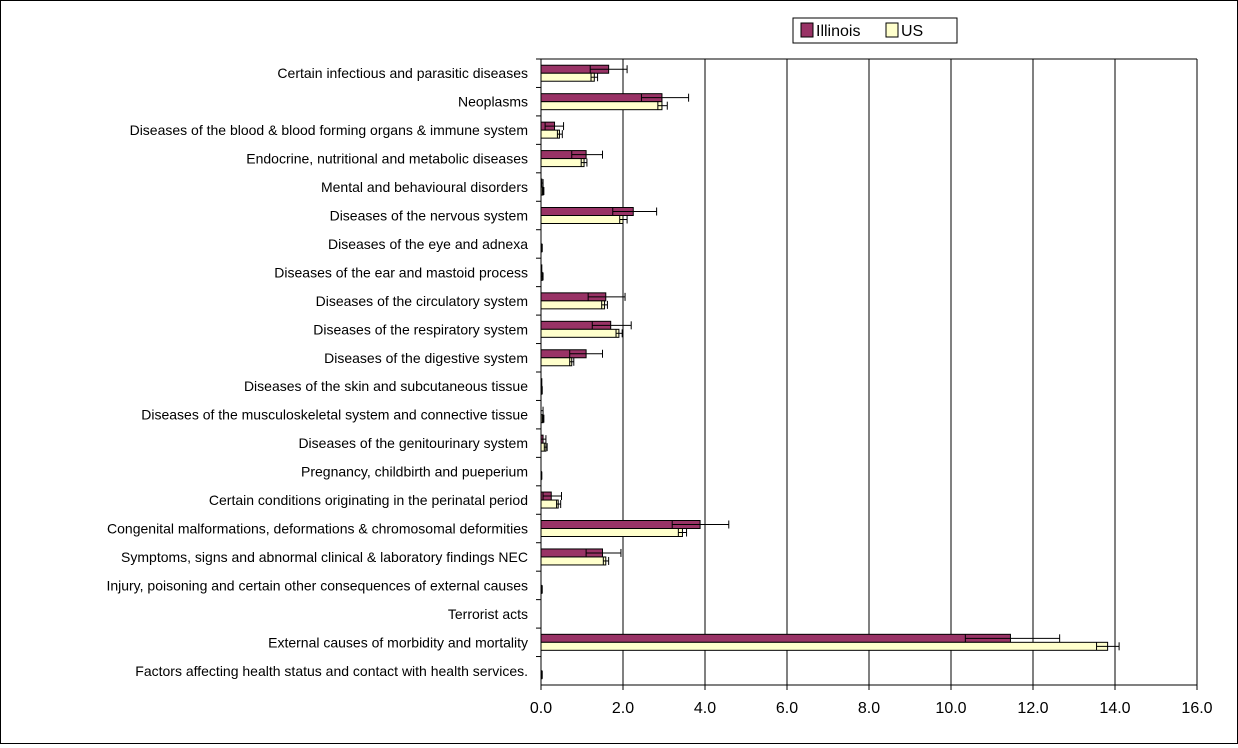 The width and height of the screenshot is (1238, 748). What do you see at coordinates (705, 708) in the screenshot?
I see `x-tick-label: 4.0` at bounding box center [705, 708].